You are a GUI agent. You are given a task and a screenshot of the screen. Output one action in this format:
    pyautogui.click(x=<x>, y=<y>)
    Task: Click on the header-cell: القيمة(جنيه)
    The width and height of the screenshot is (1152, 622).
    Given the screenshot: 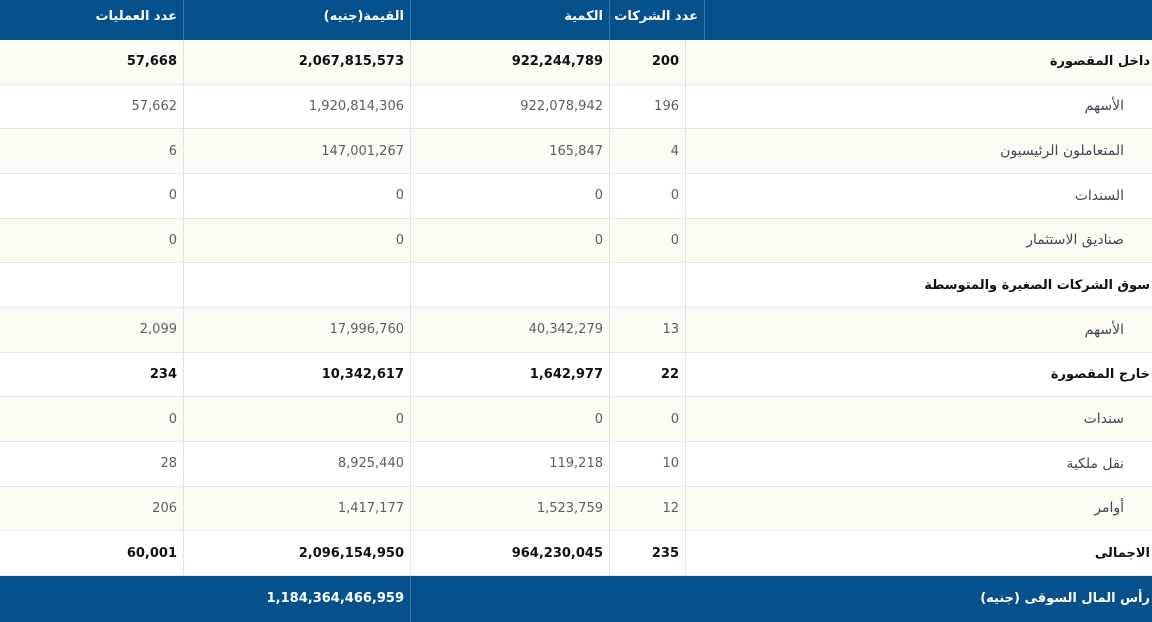 What is the action you would take?
    pyautogui.click(x=297, y=20)
    